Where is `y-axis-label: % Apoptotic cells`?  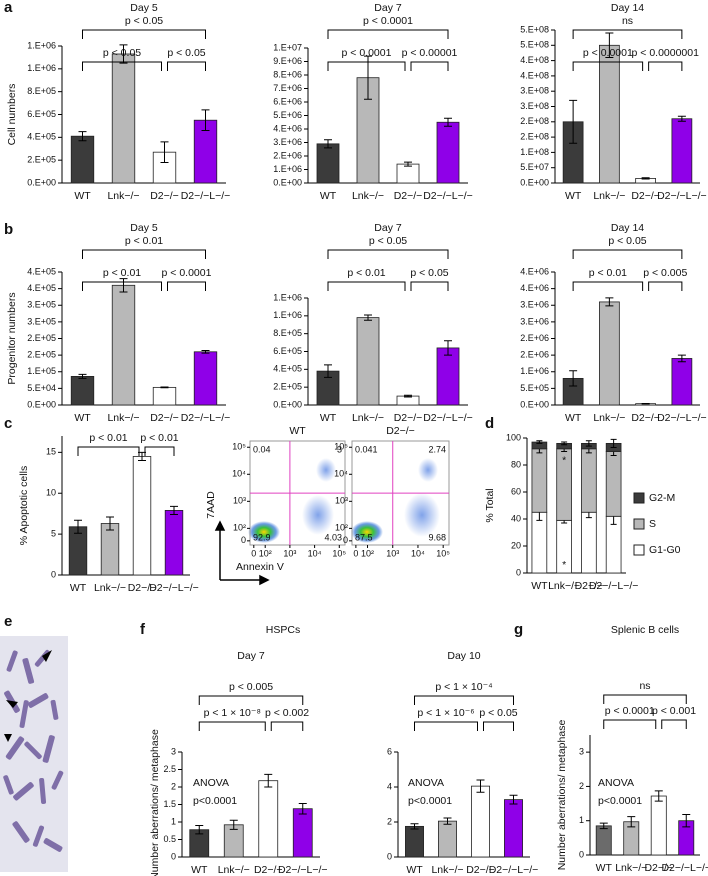 y-axis-label: % Apoptotic cells is located at coordinates (24, 505).